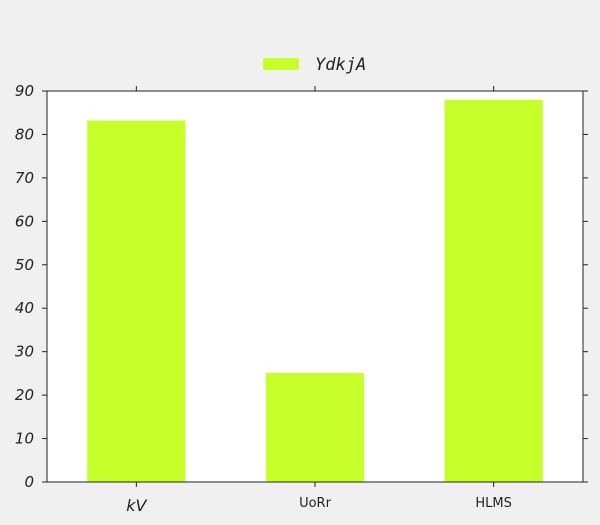  I want to click on x-tick-label-UoRr: UoRr, so click(315, 503).